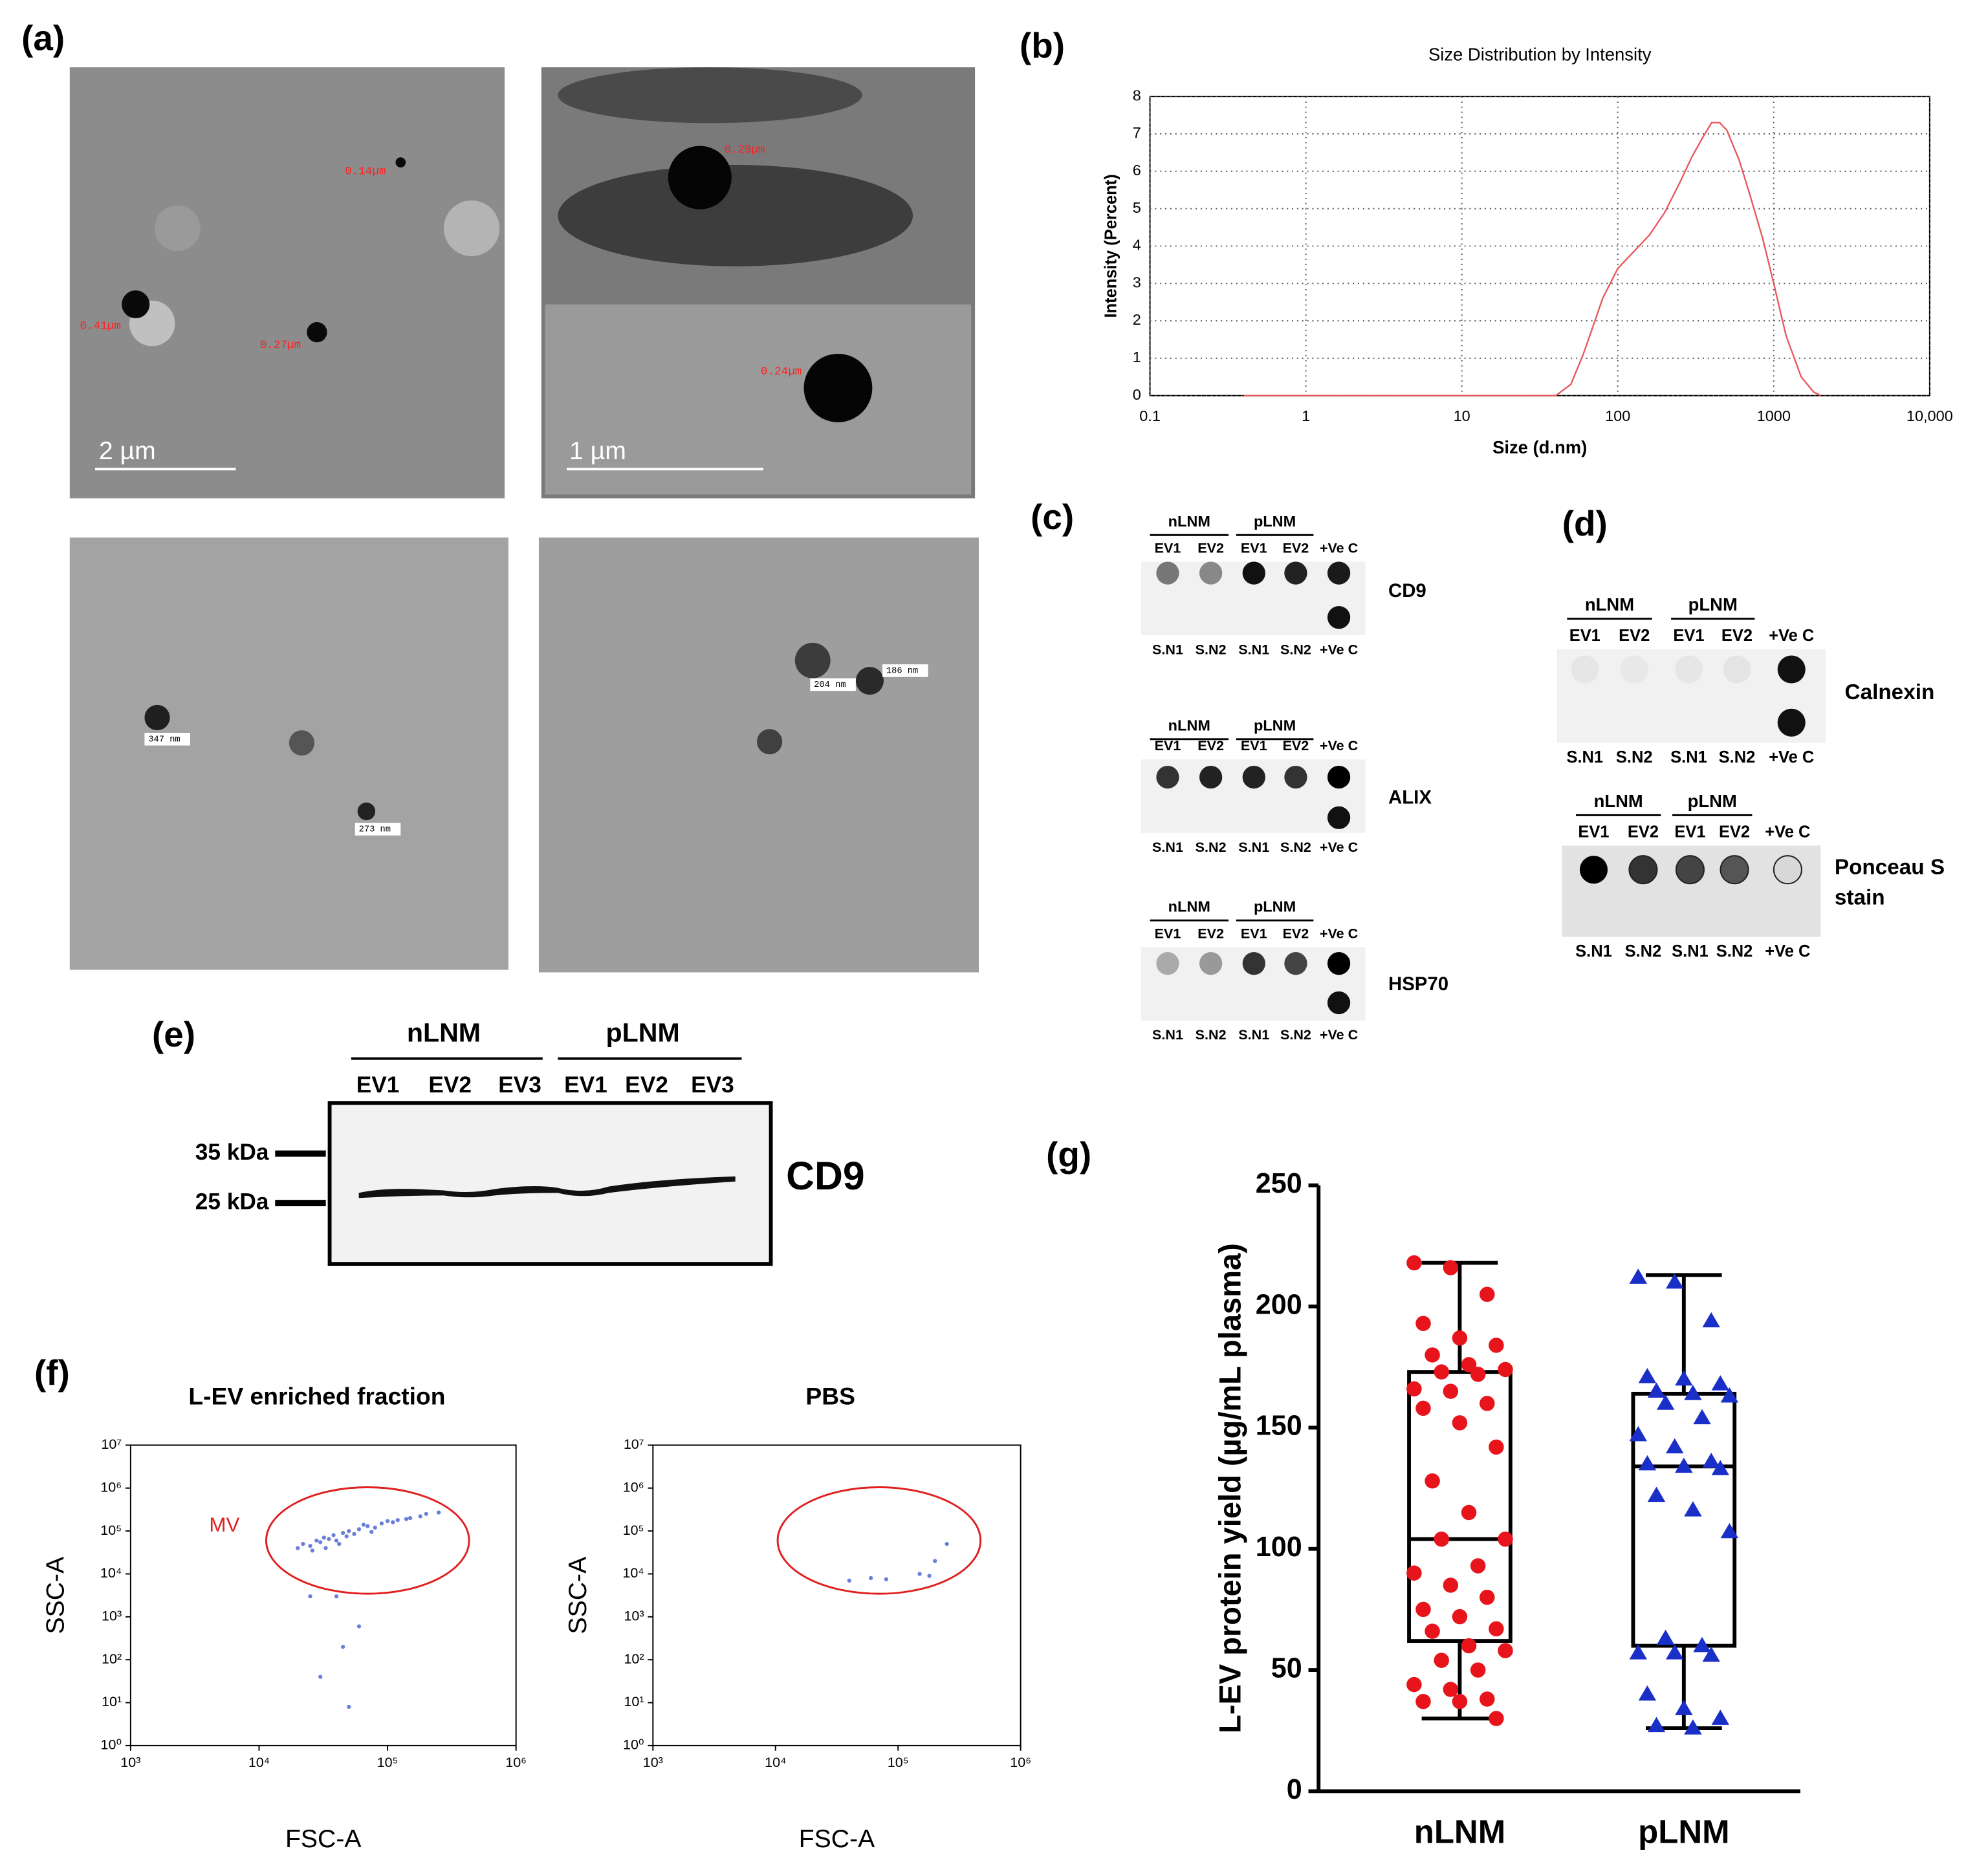 Image resolution: width=1988 pixels, height=1875 pixels. Describe the element at coordinates (1339, 745) in the screenshot. I see `lane-label: +Ve C` at that location.